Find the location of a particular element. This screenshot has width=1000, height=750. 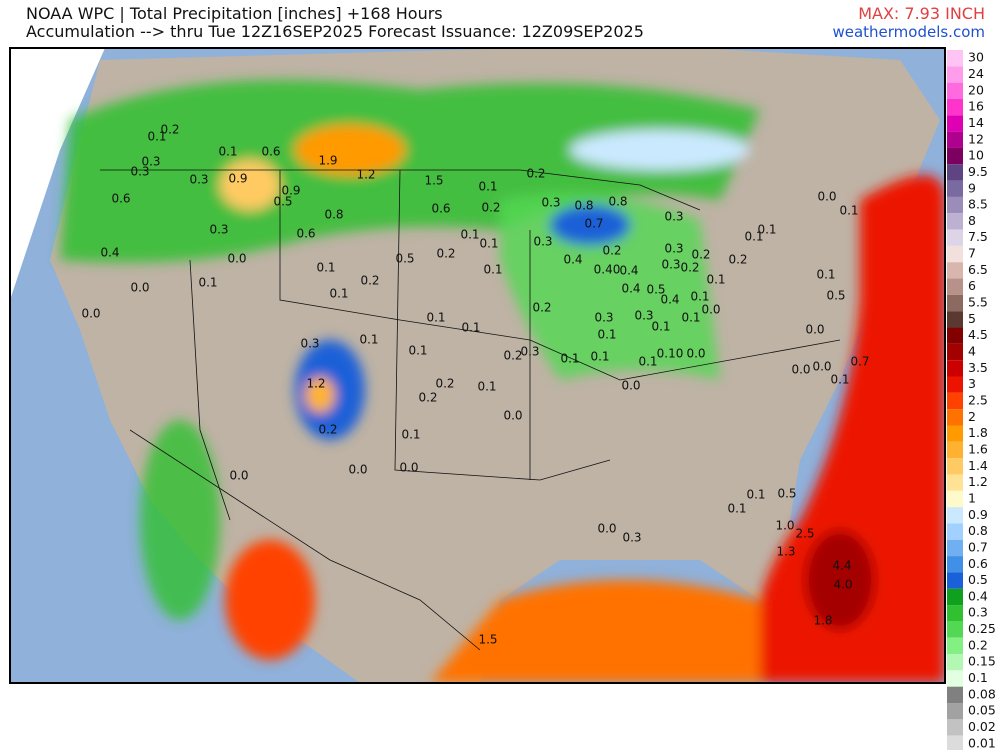

value-label: 1.0 is located at coordinates (784, 526).